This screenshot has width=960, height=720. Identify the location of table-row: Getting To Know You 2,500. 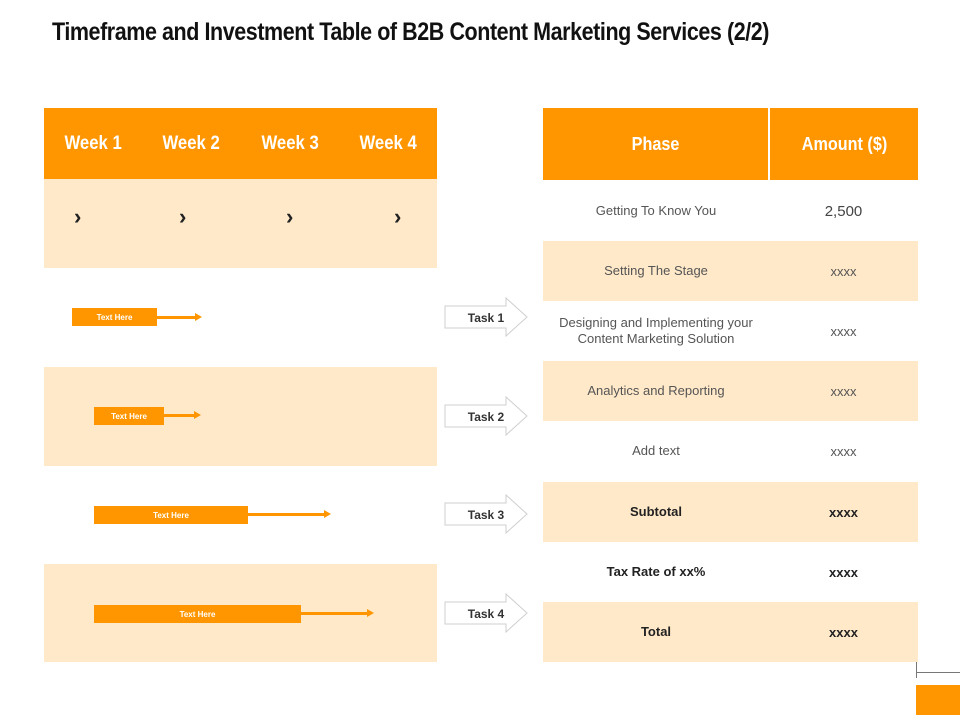
(730, 211).